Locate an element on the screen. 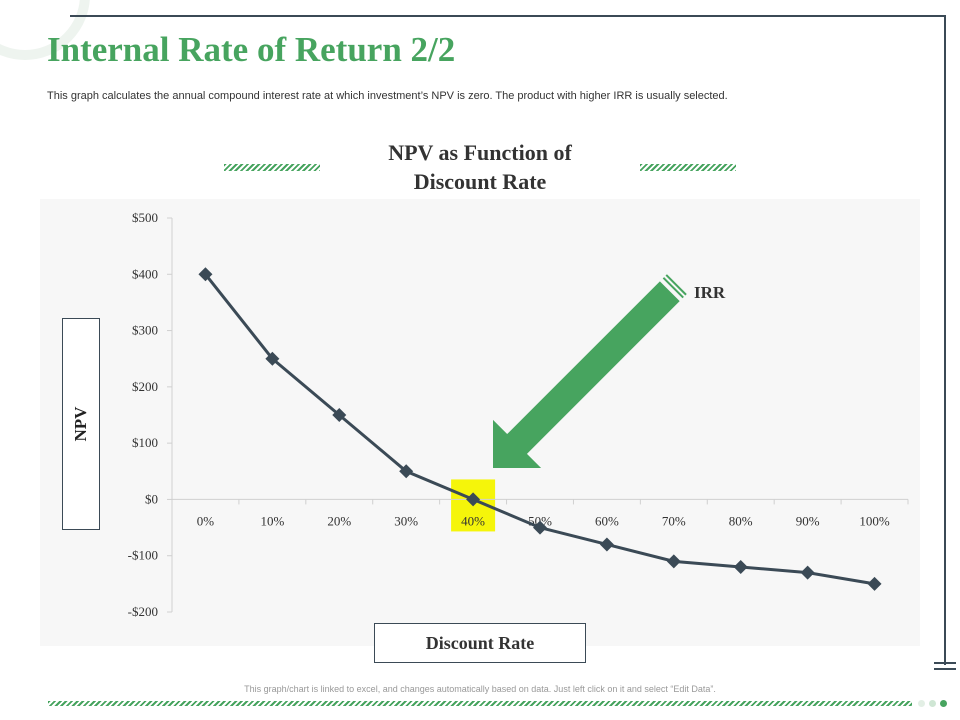 This screenshot has width=960, height=720. chart-title-line: NPV as Function of is located at coordinates (480, 152).